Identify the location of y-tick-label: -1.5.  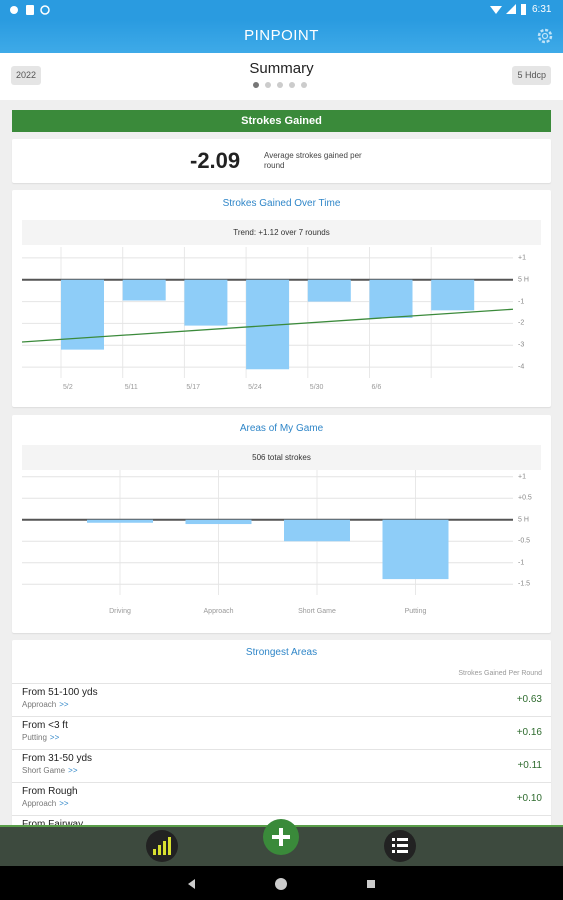
(524, 584).